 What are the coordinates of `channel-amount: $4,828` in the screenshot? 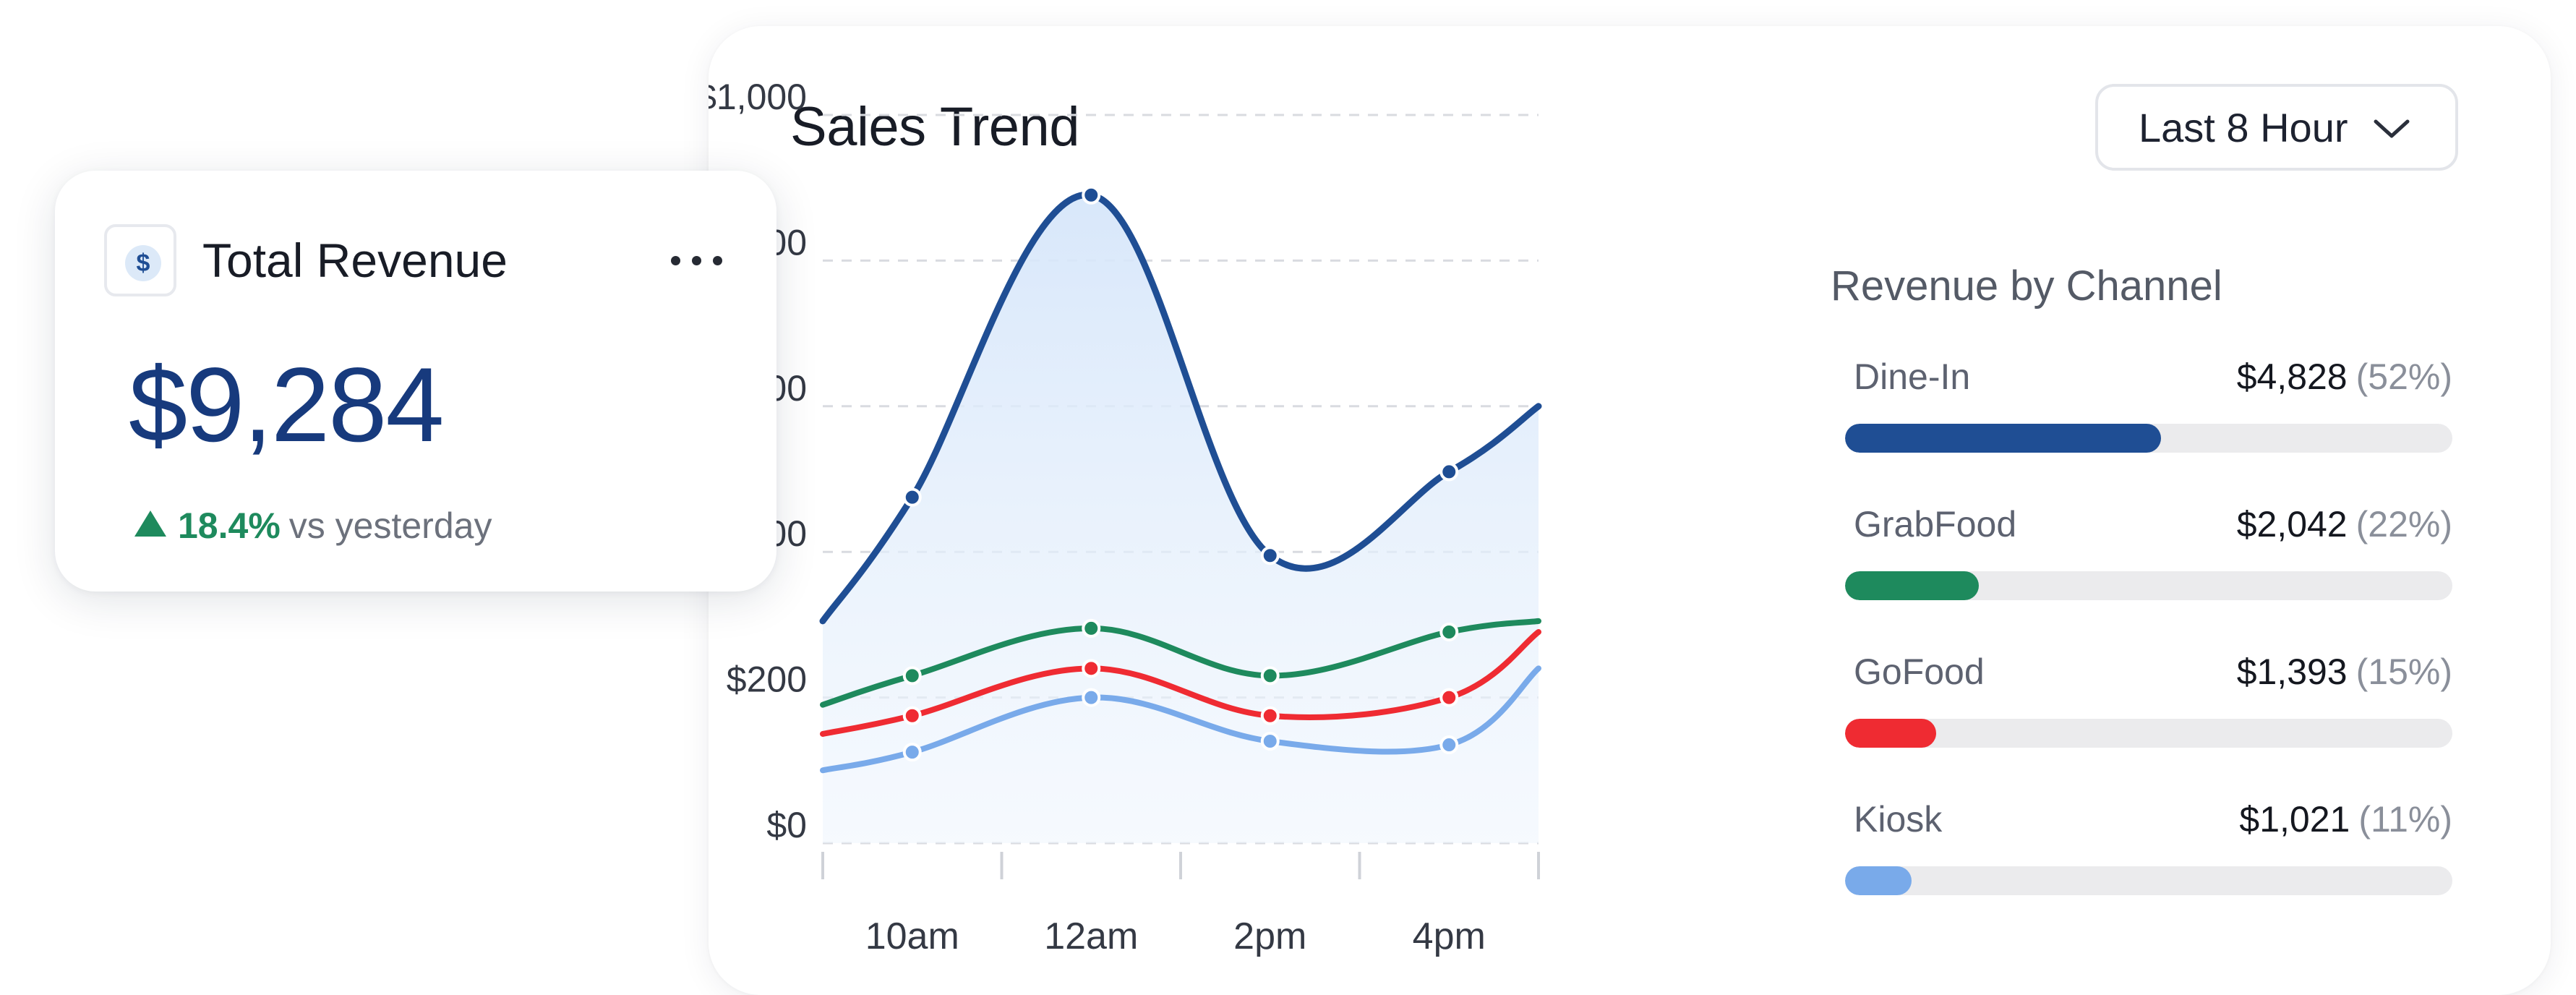 It's located at (2292, 376).